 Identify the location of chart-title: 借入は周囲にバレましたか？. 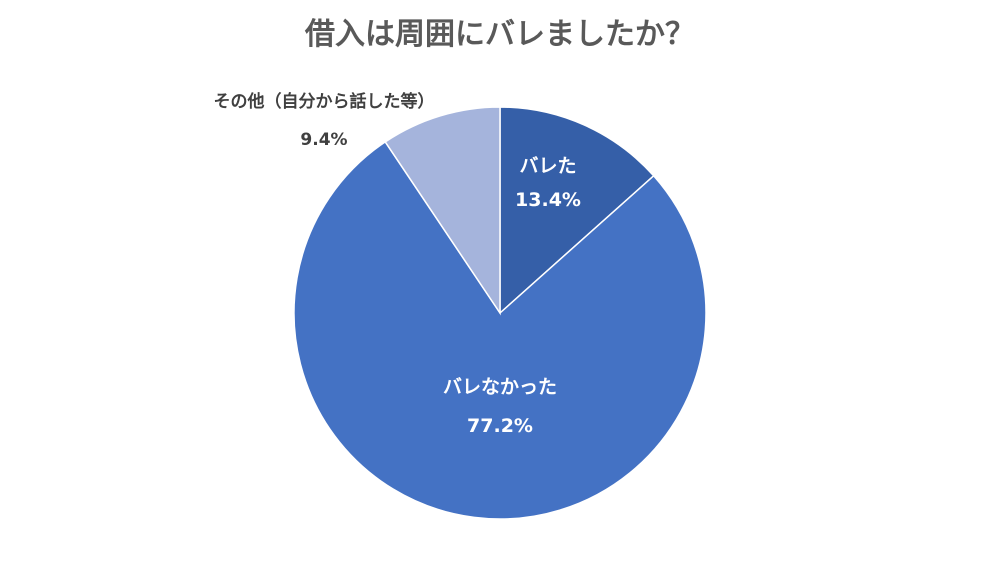
(499, 34).